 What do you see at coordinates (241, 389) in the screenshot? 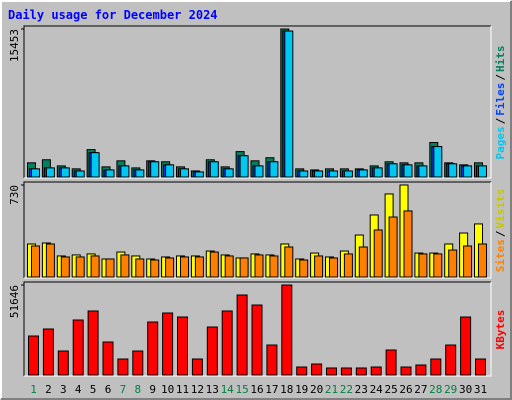
I see `x-tick-label: 15` at bounding box center [241, 389].